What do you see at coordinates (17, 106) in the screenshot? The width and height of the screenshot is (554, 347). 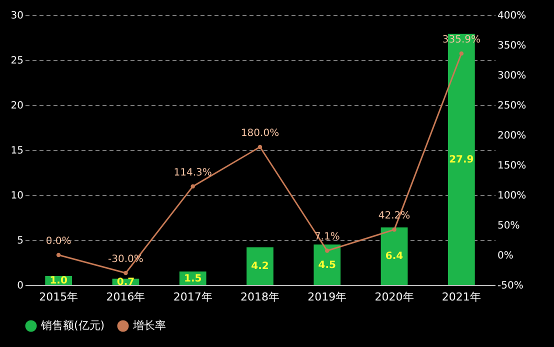 I see `y-tick-label: 20` at bounding box center [17, 106].